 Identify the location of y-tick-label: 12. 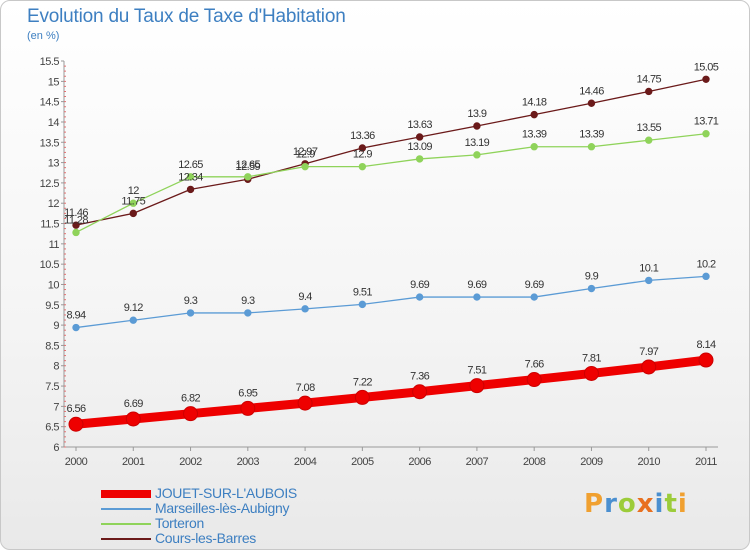
(54, 204).